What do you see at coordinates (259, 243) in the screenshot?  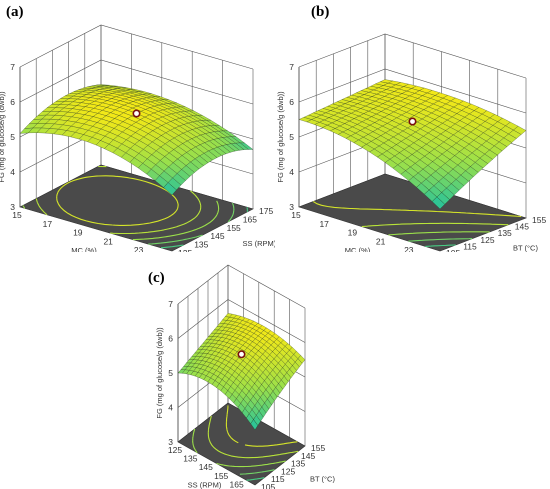 I see `y-axis-label: SS (RPM)` at bounding box center [259, 243].